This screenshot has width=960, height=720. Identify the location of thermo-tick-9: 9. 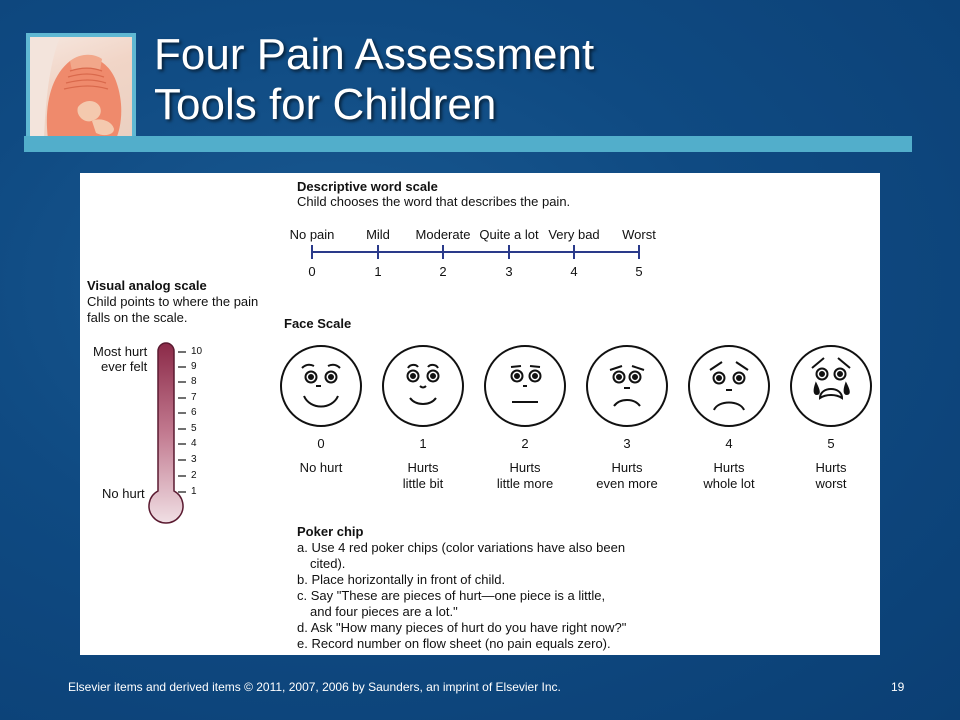
(194, 366).